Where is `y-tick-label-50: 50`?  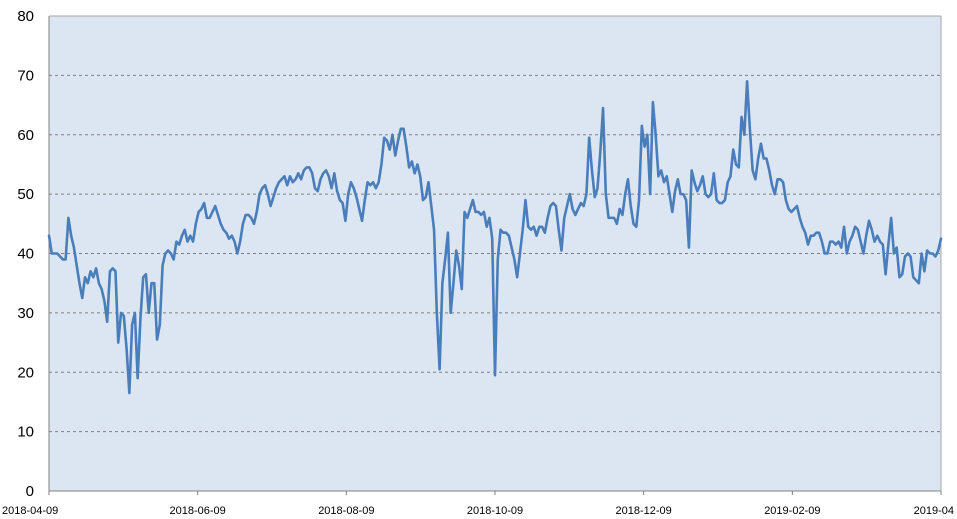 y-tick-label-50: 50 is located at coordinates (25, 194).